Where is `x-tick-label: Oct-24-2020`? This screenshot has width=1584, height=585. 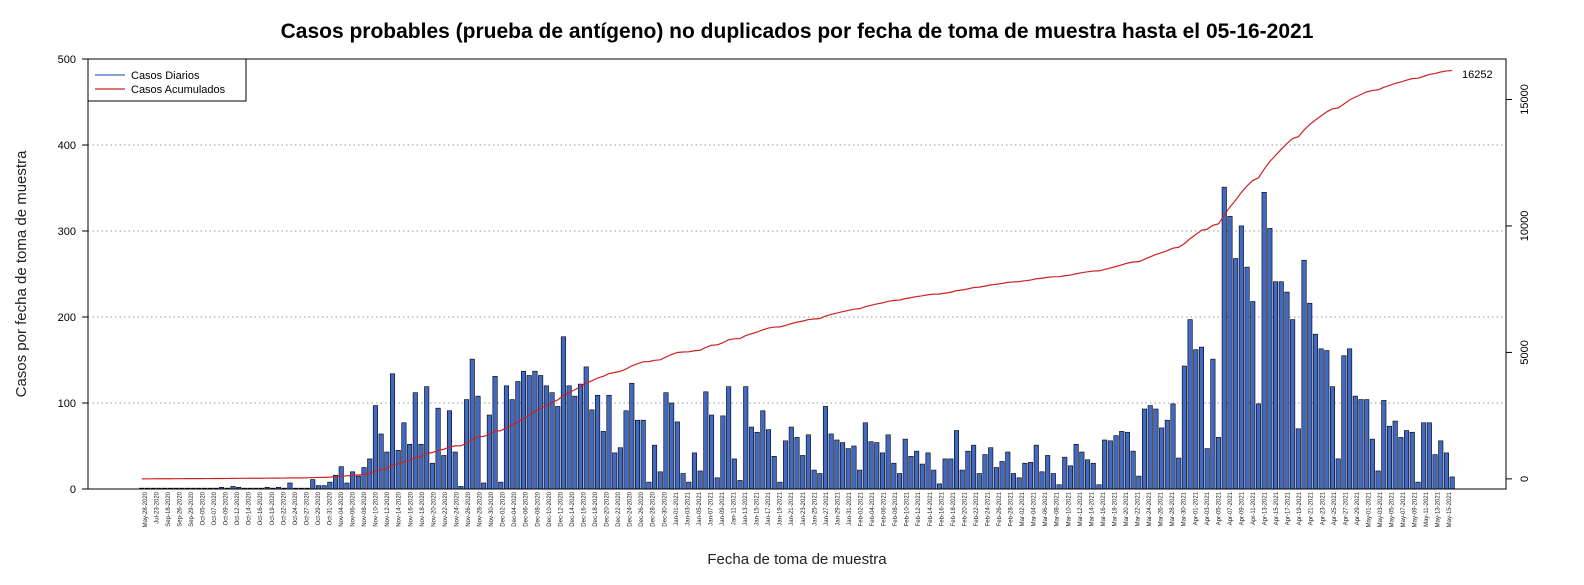
x-tick-label: Oct-24-2020 is located at coordinates (296, 508).